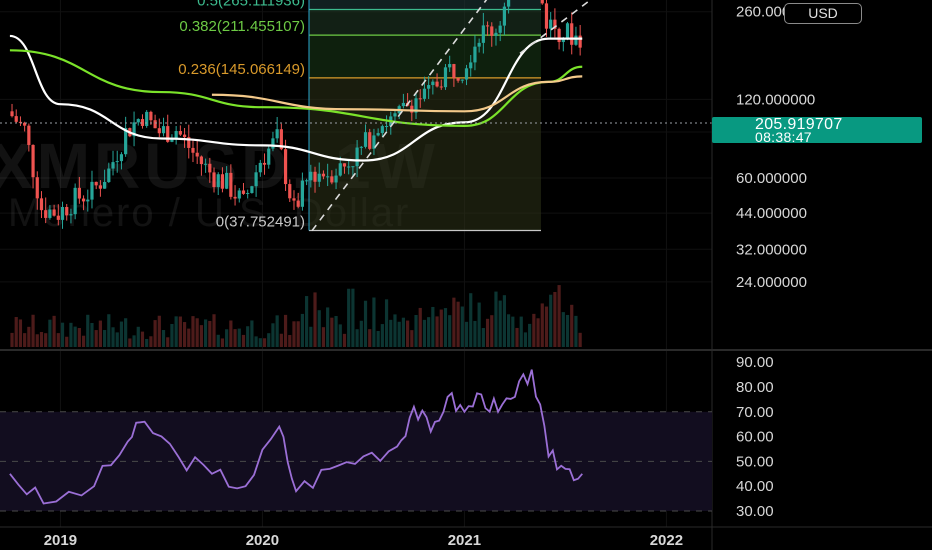 The width and height of the screenshot is (932, 550). I want to click on date-axis: 2019 2020 2021 2022, so click(363, 540).